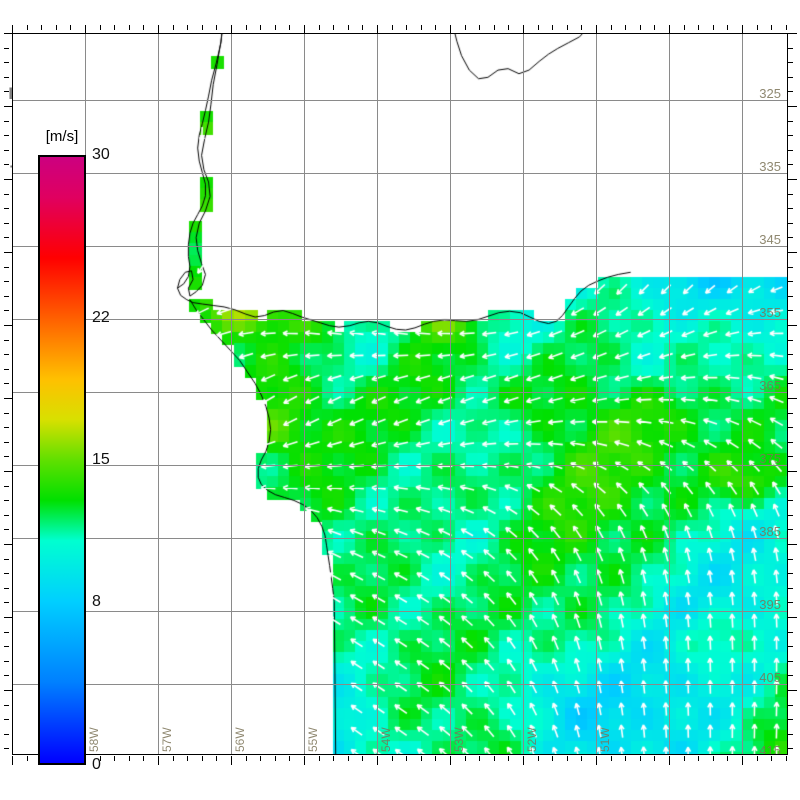 This screenshot has height=800, width=800. I want to click on ruler-left, so click(8, 394).